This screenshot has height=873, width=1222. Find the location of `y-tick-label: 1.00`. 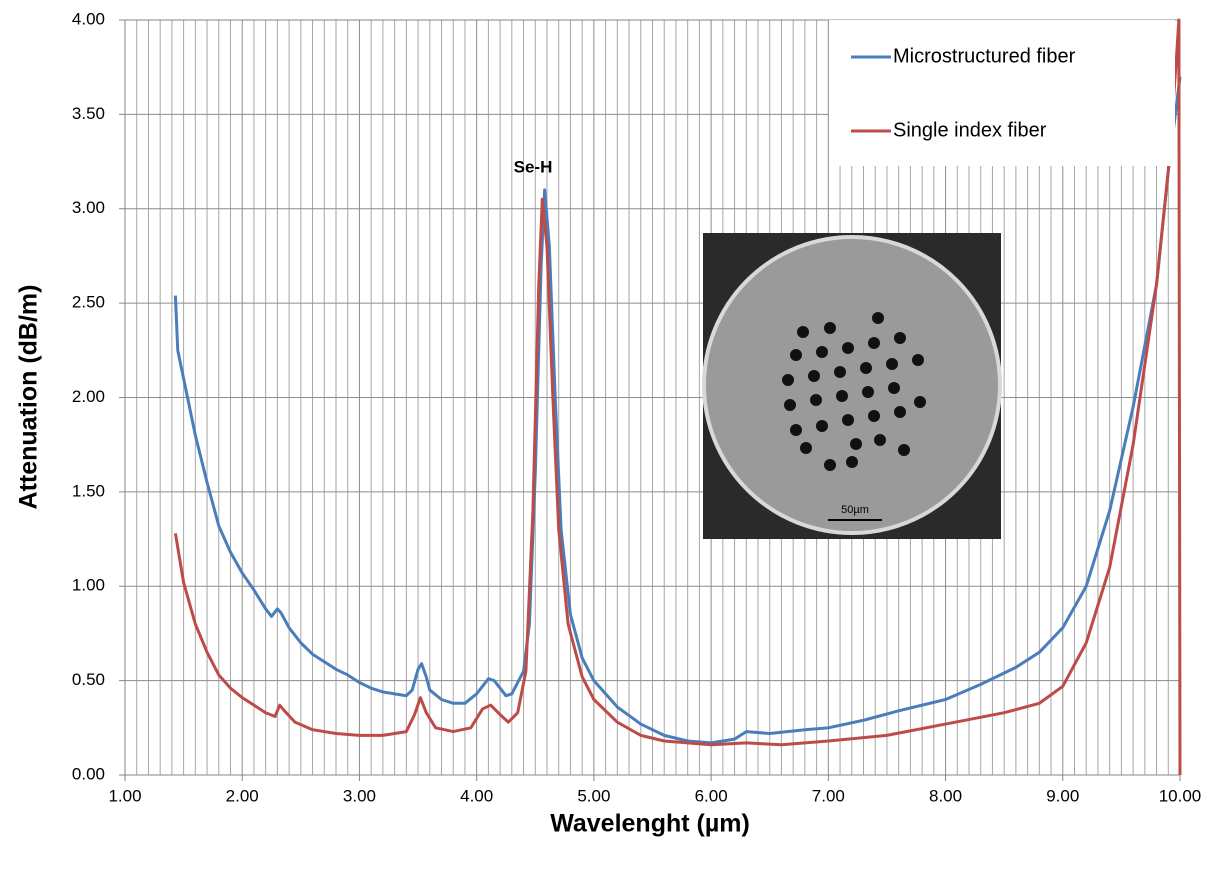

y-tick-label: 1.00 is located at coordinates (88, 585).